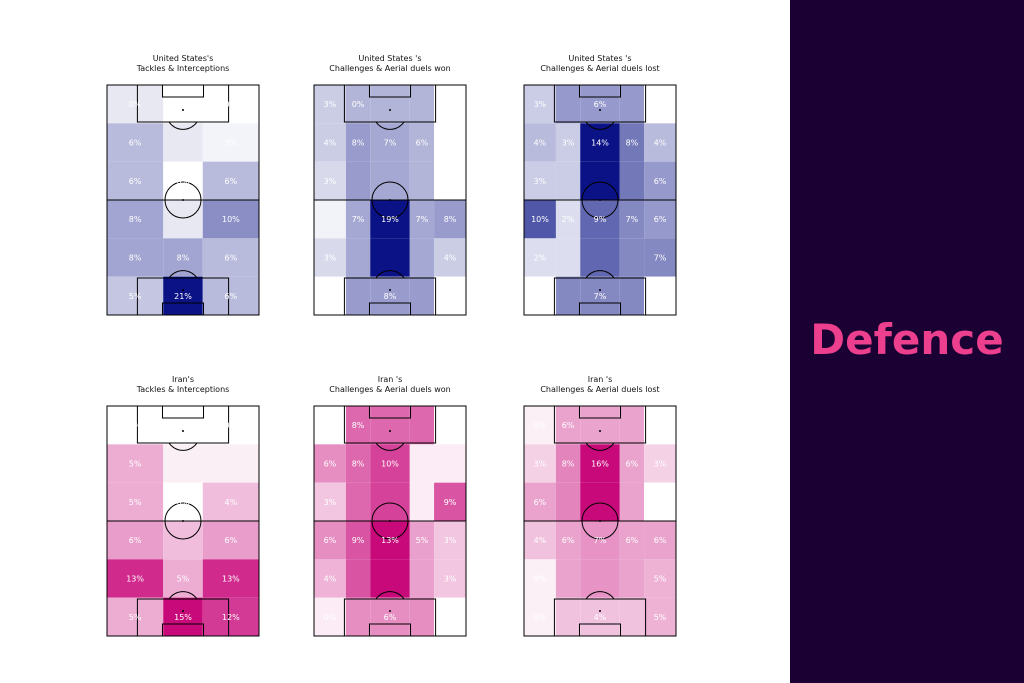  Describe the element at coordinates (390, 379) in the screenshot. I see `chart-title-team: Iran 's` at that location.